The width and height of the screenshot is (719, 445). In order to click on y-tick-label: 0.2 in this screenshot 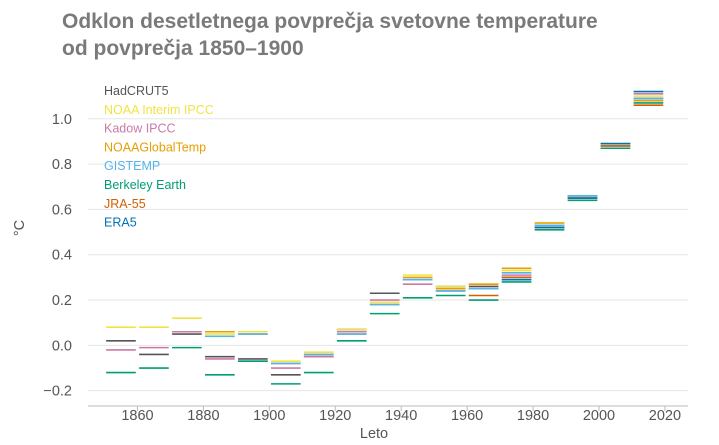, I will do `click(62, 301)`.